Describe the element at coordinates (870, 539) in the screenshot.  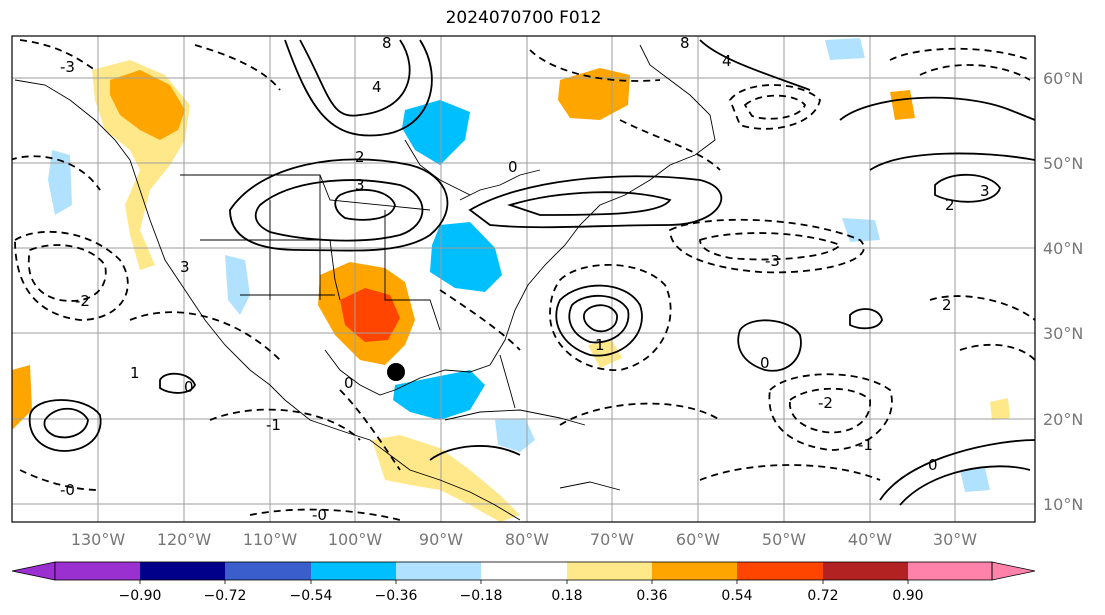
I see `lon-tick-label: 40°W` at that location.